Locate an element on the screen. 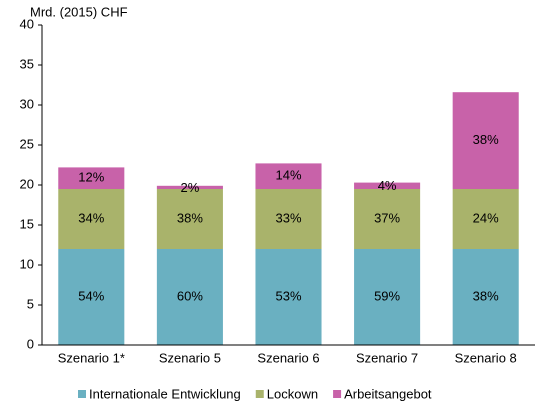 The width and height of the screenshot is (541, 403). y-tick-label: 30 is located at coordinates (27, 103).